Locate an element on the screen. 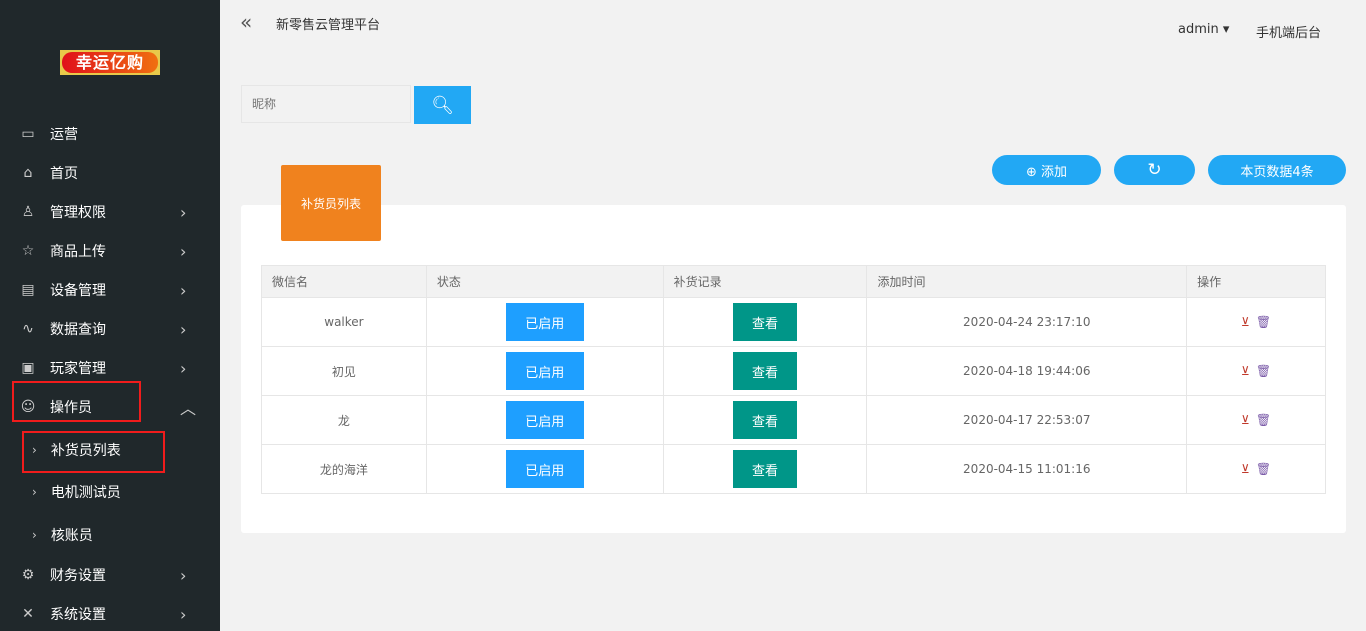 The width and height of the screenshot is (1366, 631). highlight-box-restocker-list is located at coordinates (93, 452).